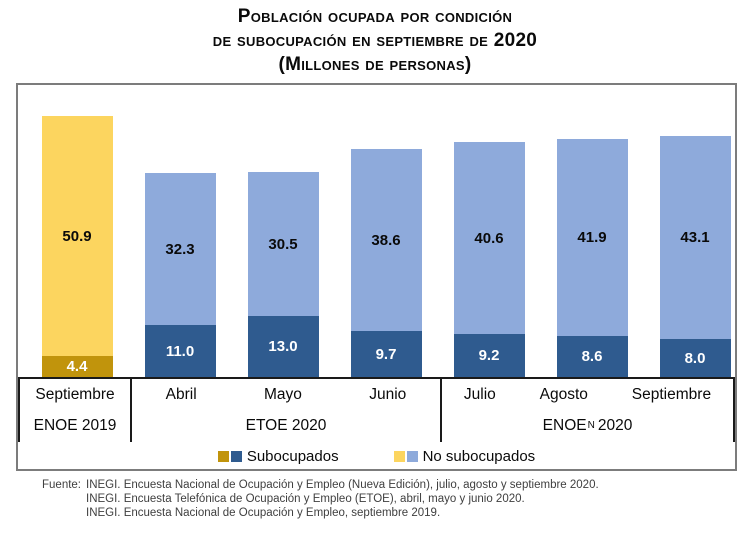  What do you see at coordinates (587, 426) in the screenshot?
I see `axis-group-label: ENOE N 2020` at bounding box center [587, 426].